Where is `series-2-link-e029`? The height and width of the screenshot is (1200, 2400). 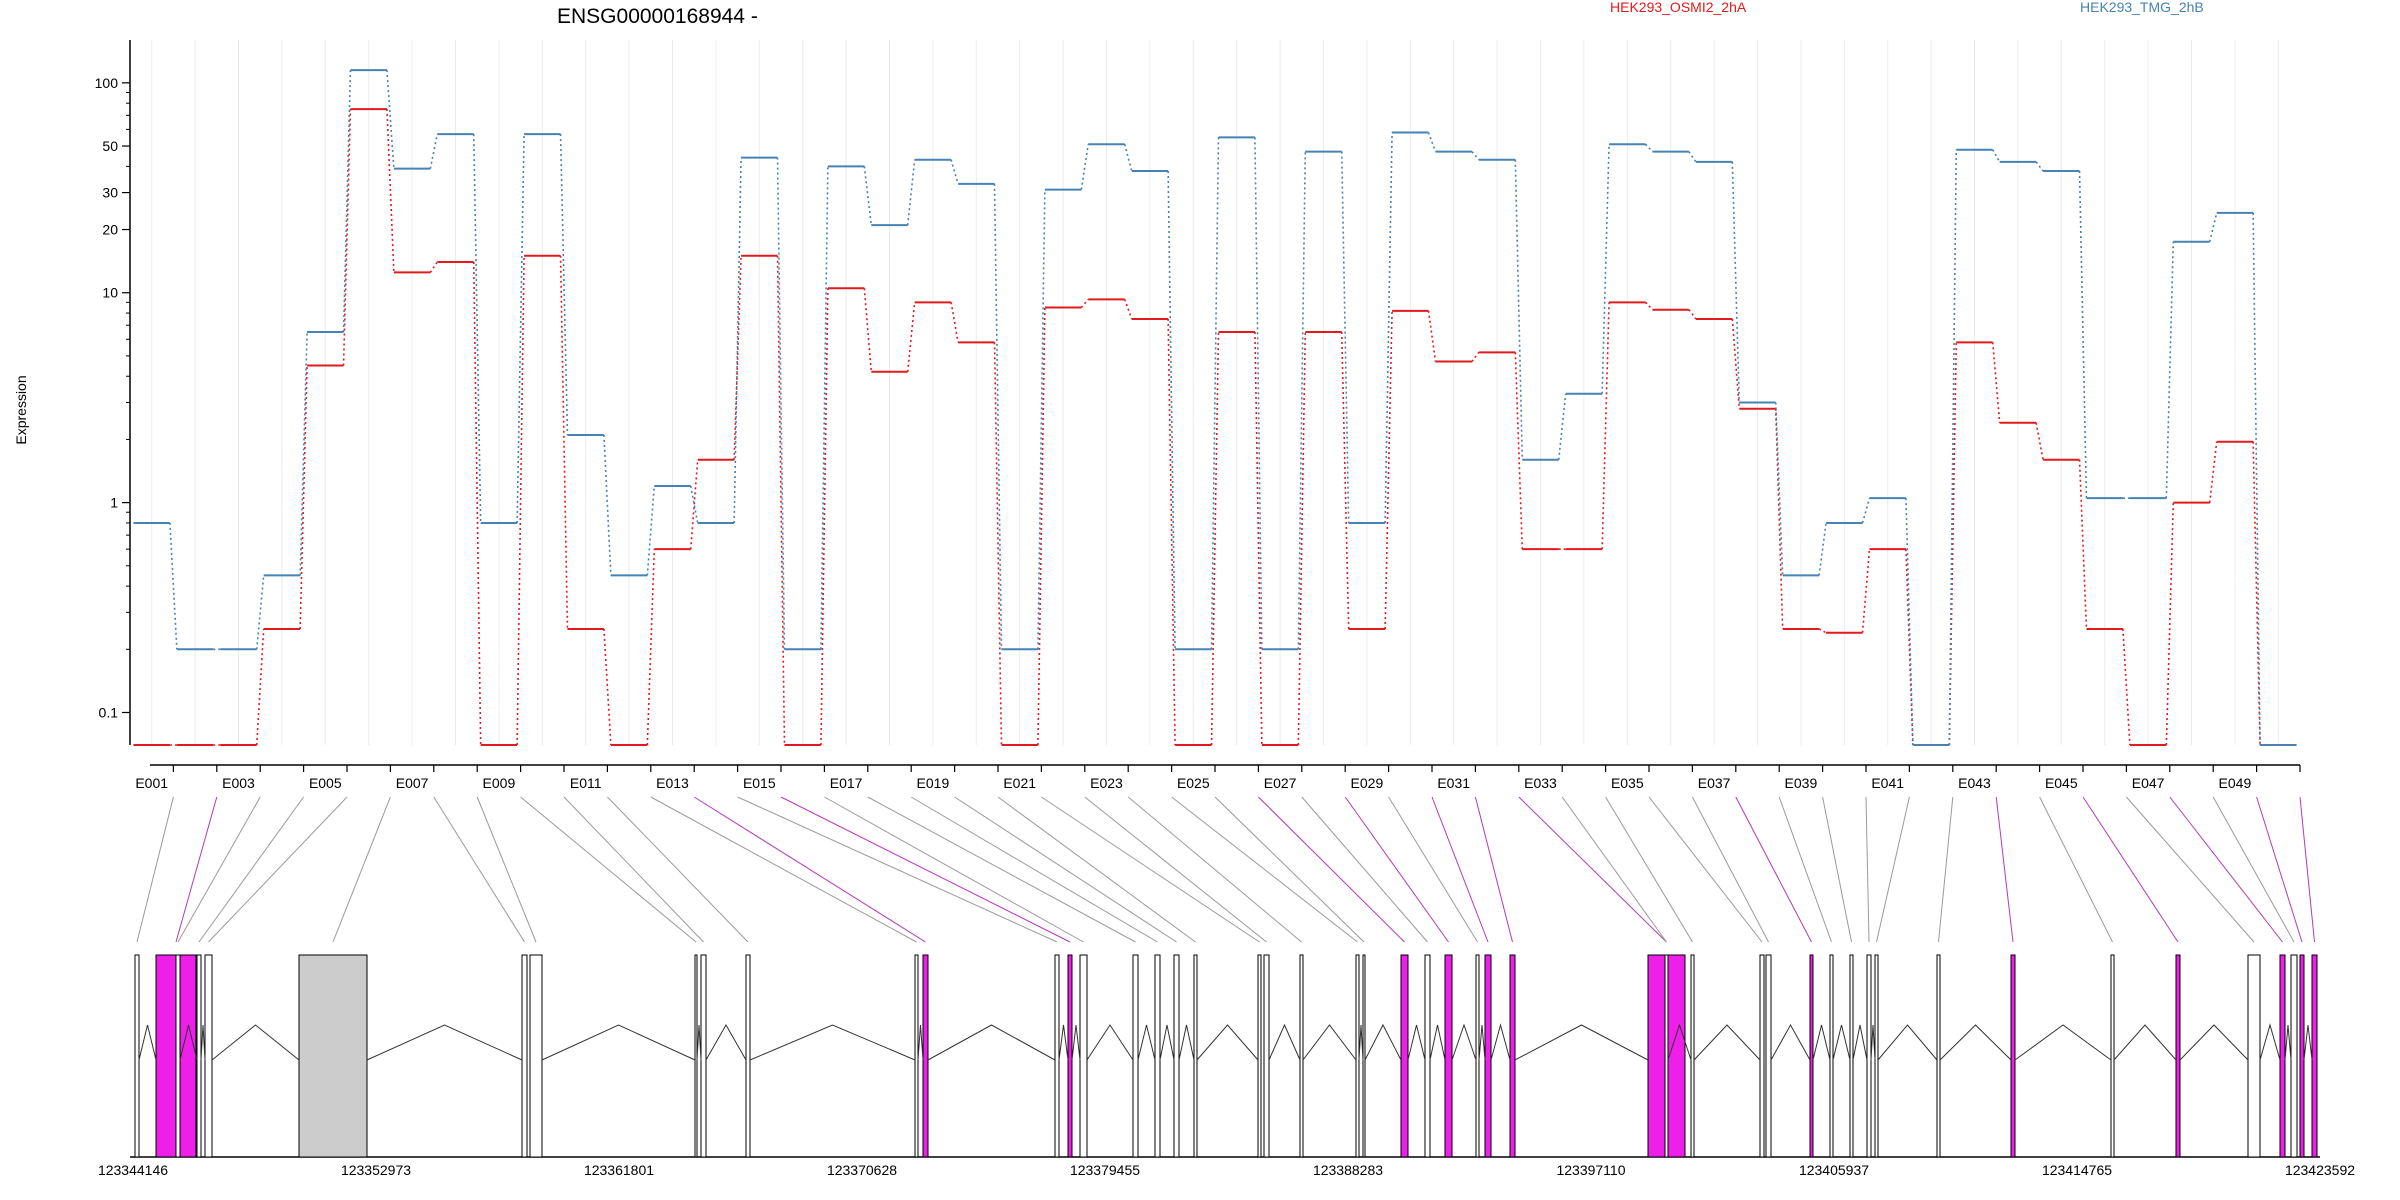
series-2-link-e029 is located at coordinates (1388, 327).